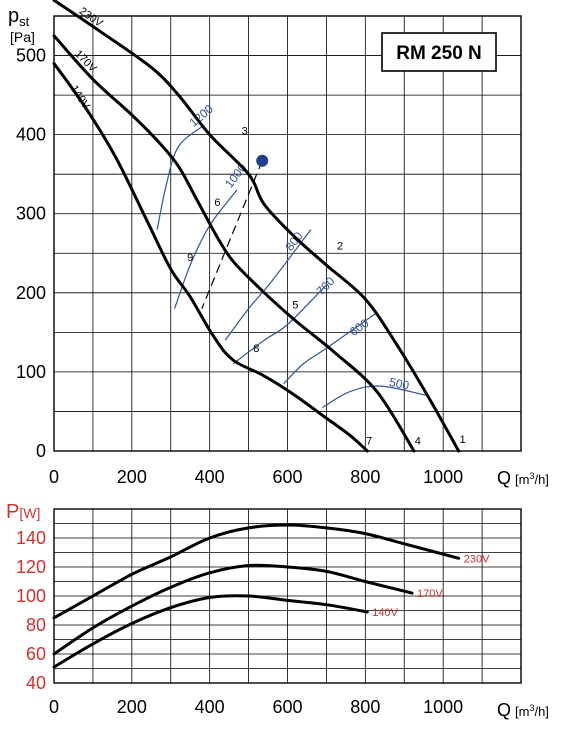 This screenshot has height=735, width=576. I want to click on y-tick-label: 60, so click(36, 654).